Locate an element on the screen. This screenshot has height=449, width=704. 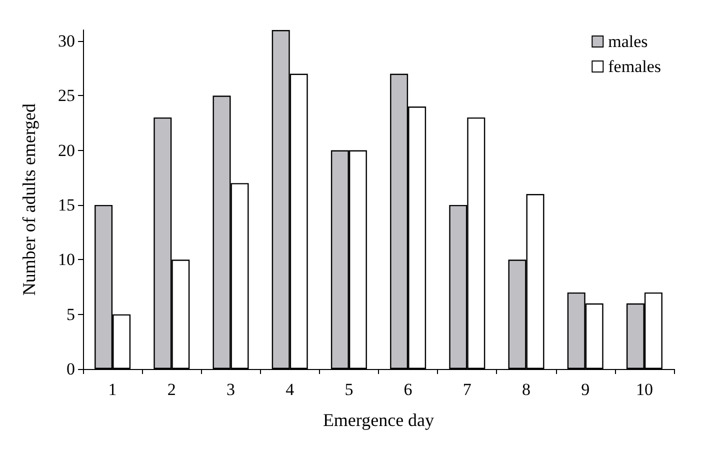
x-tick-label: 8 is located at coordinates (526, 389).